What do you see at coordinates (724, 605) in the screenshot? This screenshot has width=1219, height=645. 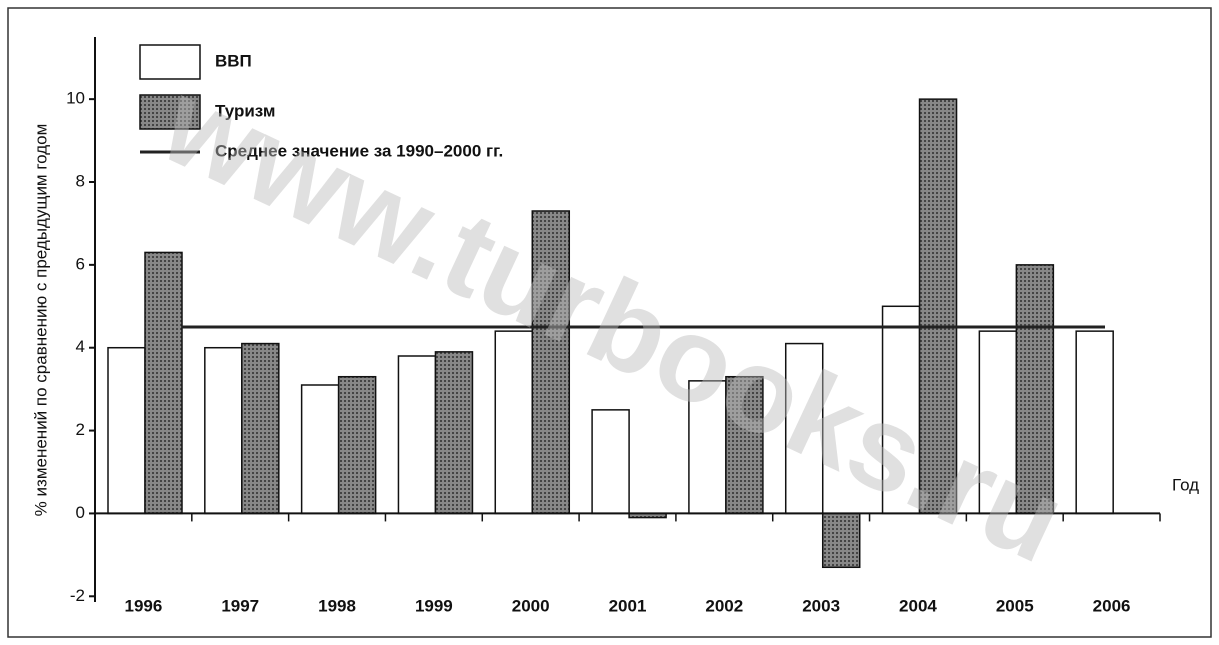 I see `x-tick-label: 2002` at bounding box center [724, 605].